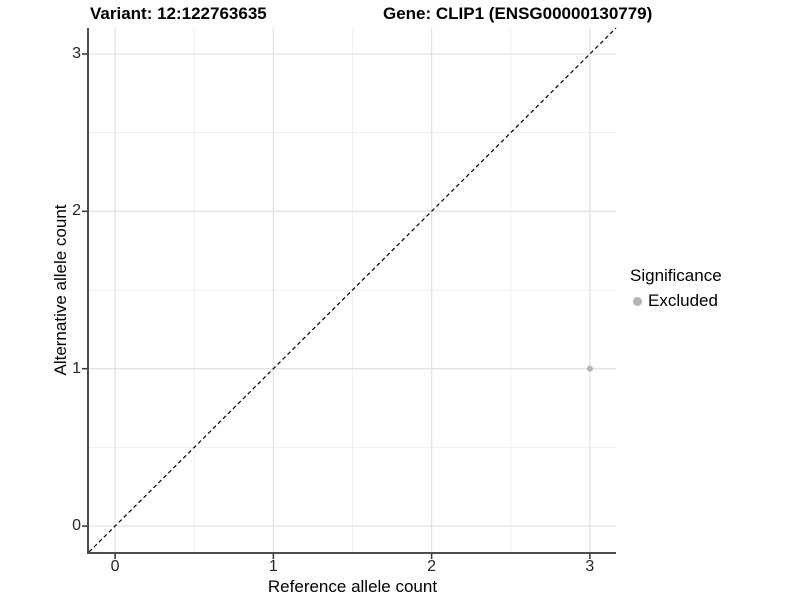 The image size is (800, 600). What do you see at coordinates (60, 290) in the screenshot?
I see `y-axis-title: Alternative allele count` at bounding box center [60, 290].